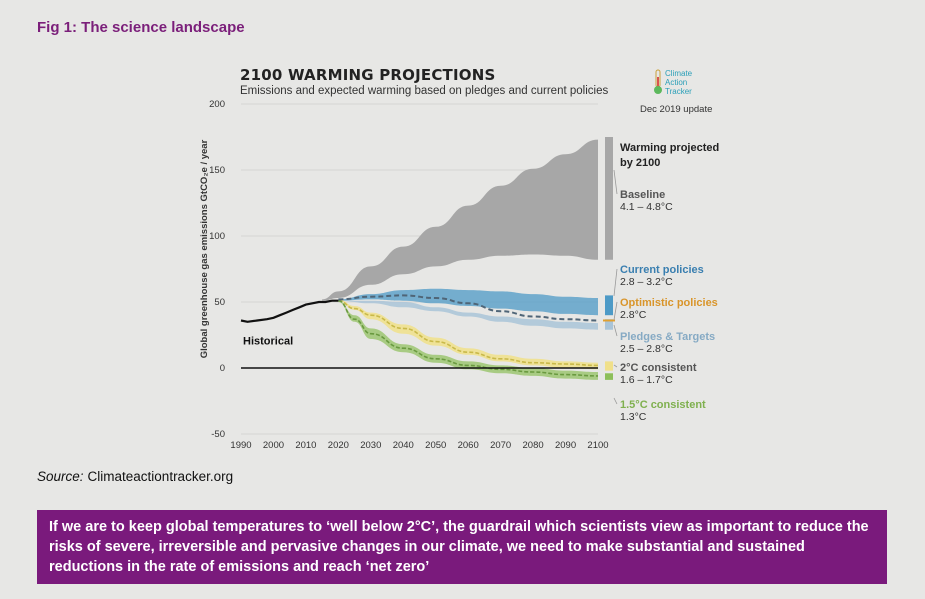 This screenshot has width=925, height=599. Describe the element at coordinates (633, 417) in the screenshot. I see `one-five-range-label: 1.3°C` at that location.